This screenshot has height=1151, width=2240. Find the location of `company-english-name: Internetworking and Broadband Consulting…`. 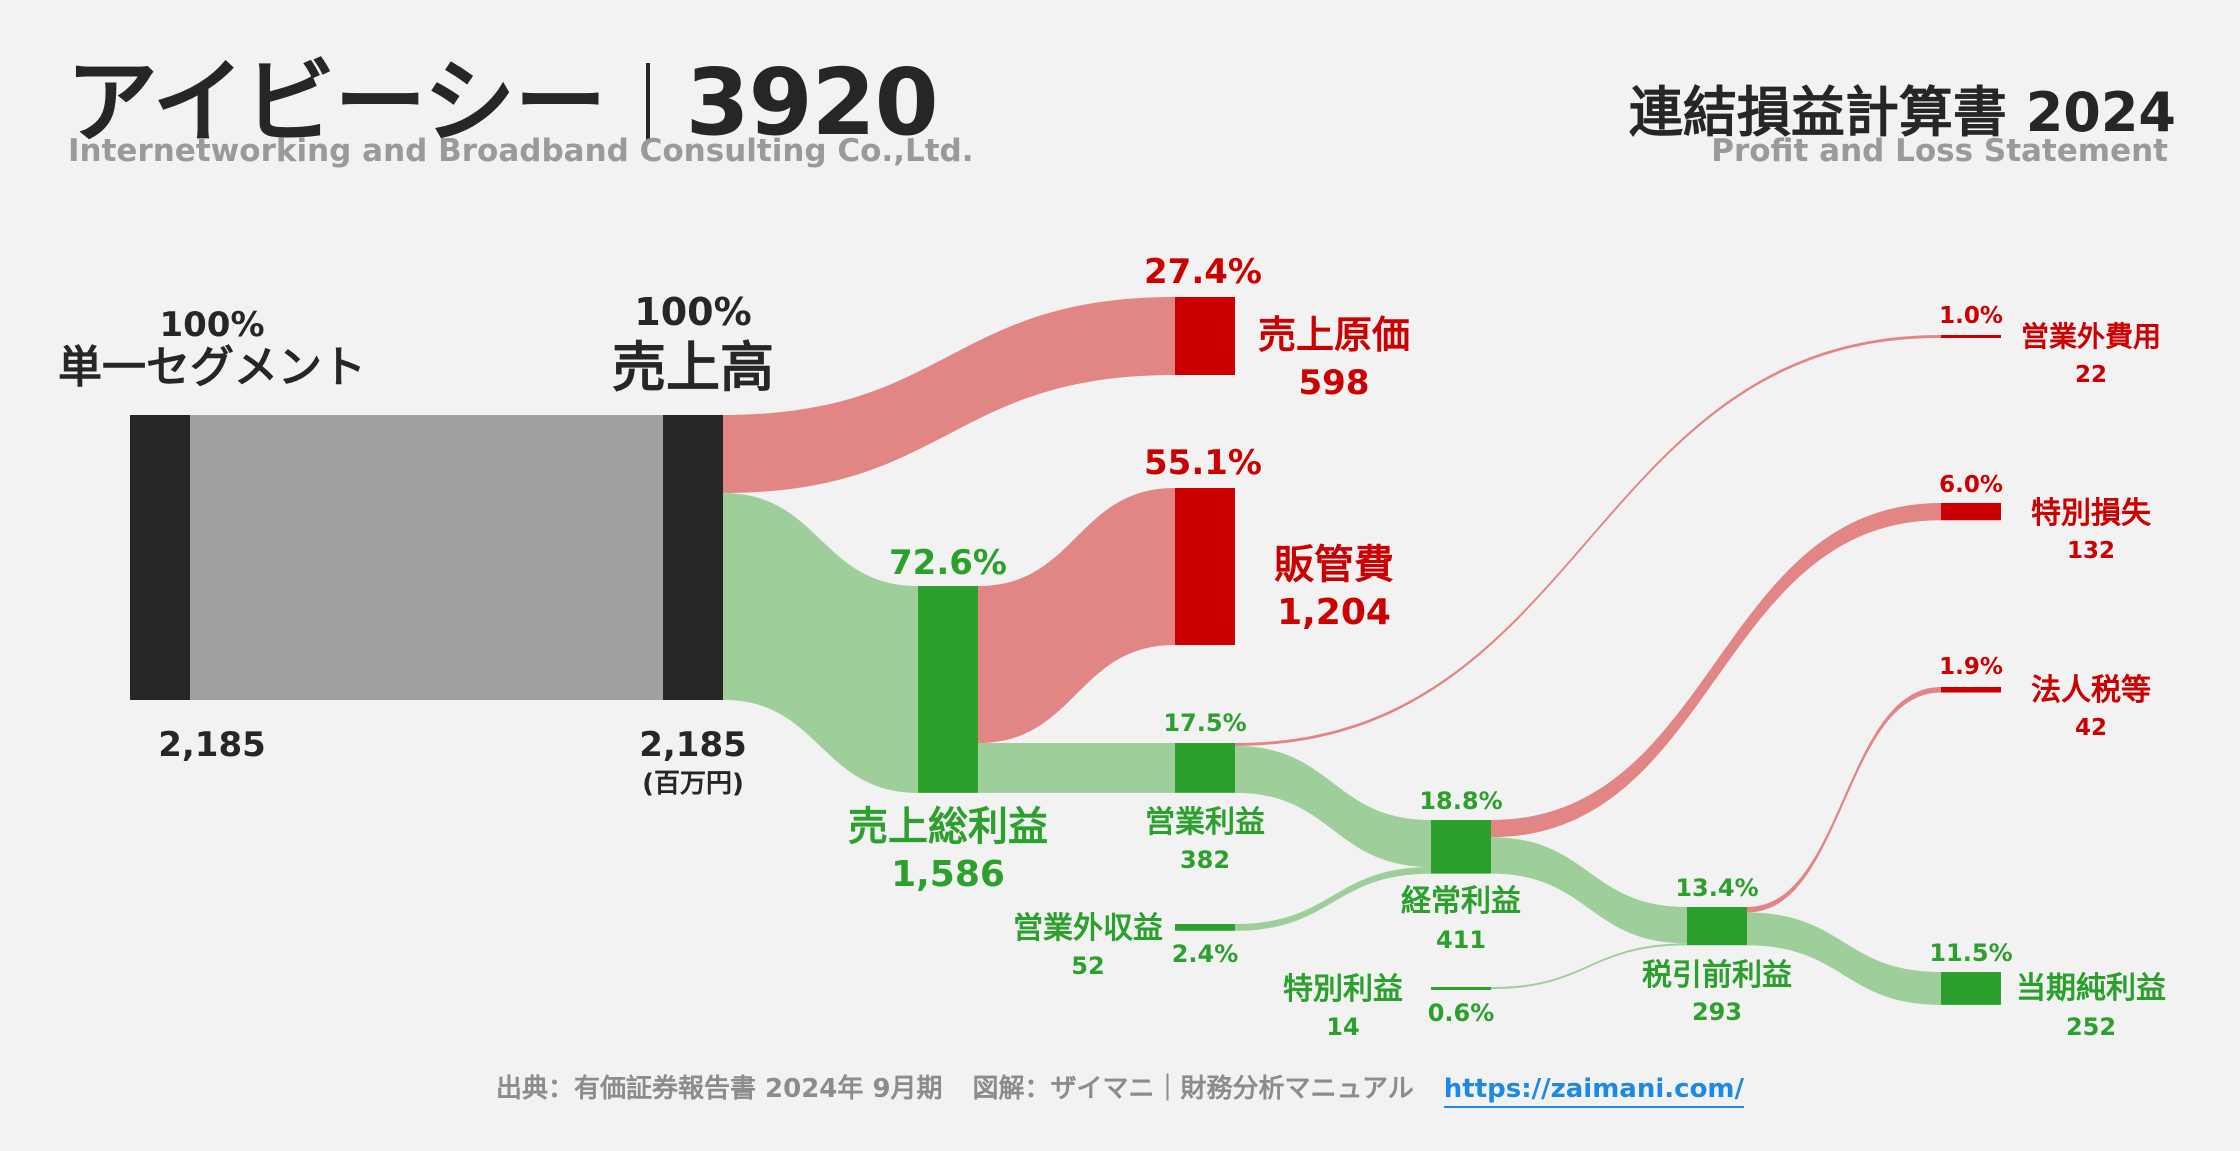

company-english-name: Internetworking and Broadband Consulting… is located at coordinates (521, 151).